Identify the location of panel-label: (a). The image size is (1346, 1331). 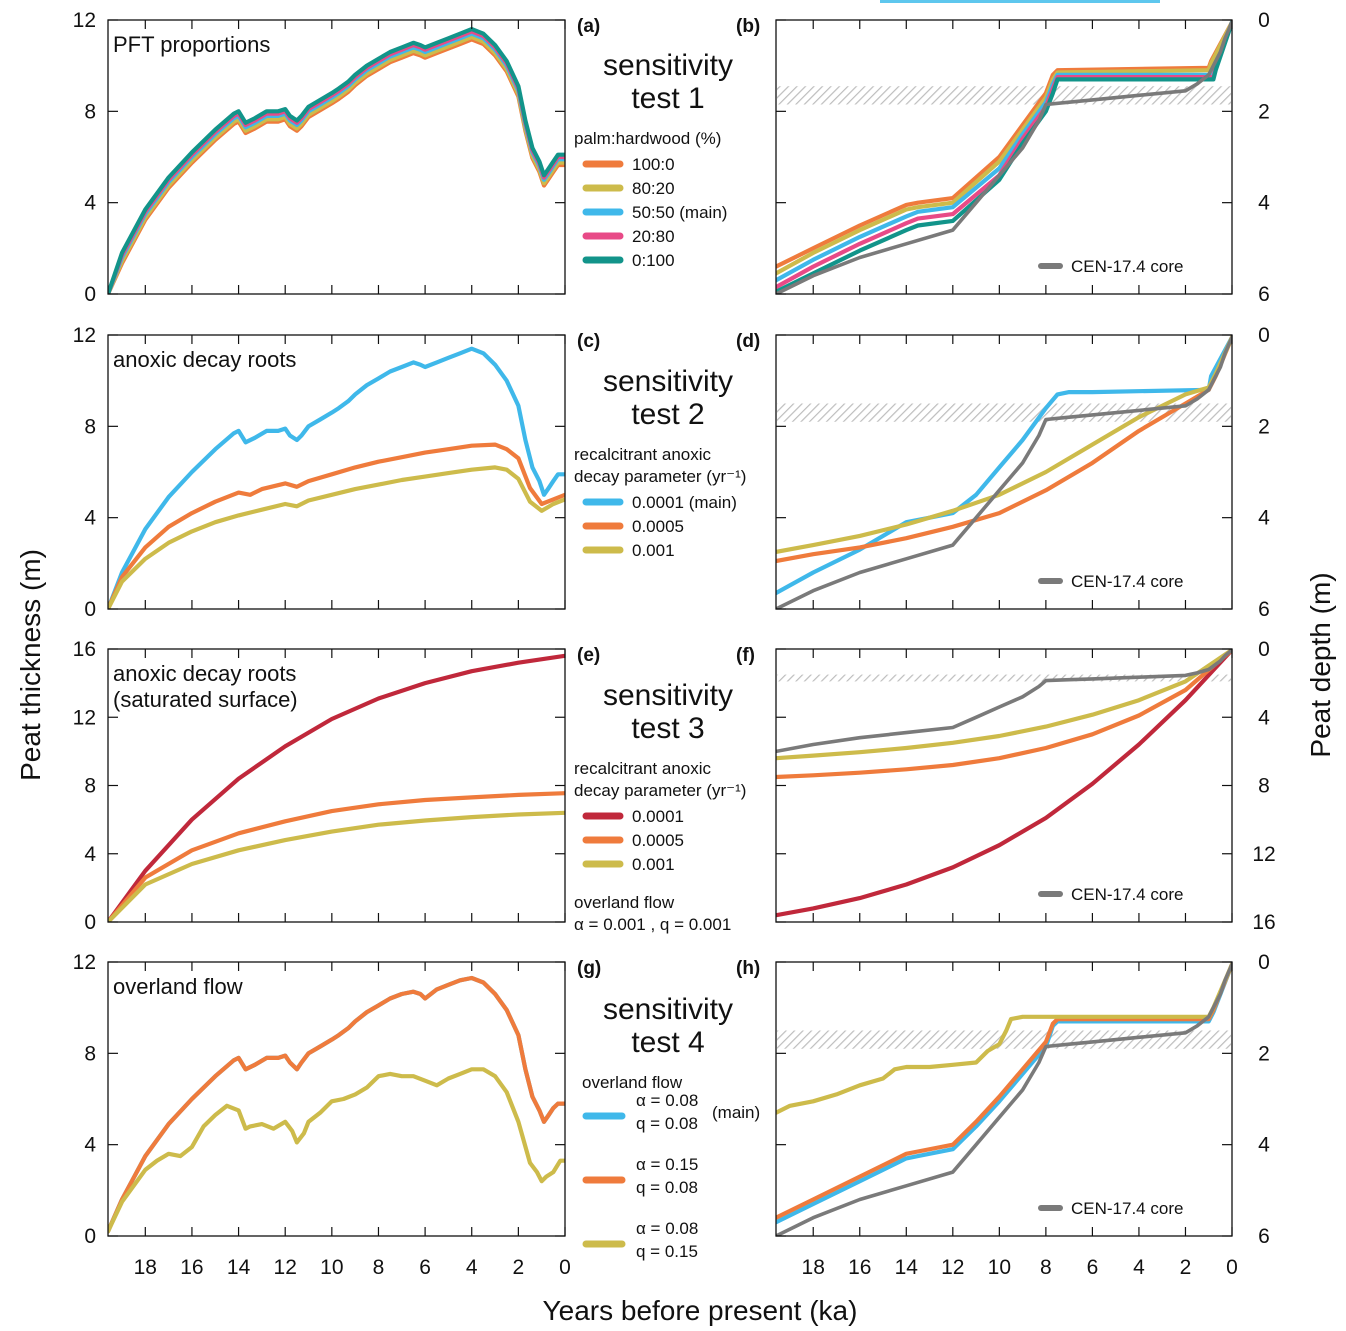
(588, 26).